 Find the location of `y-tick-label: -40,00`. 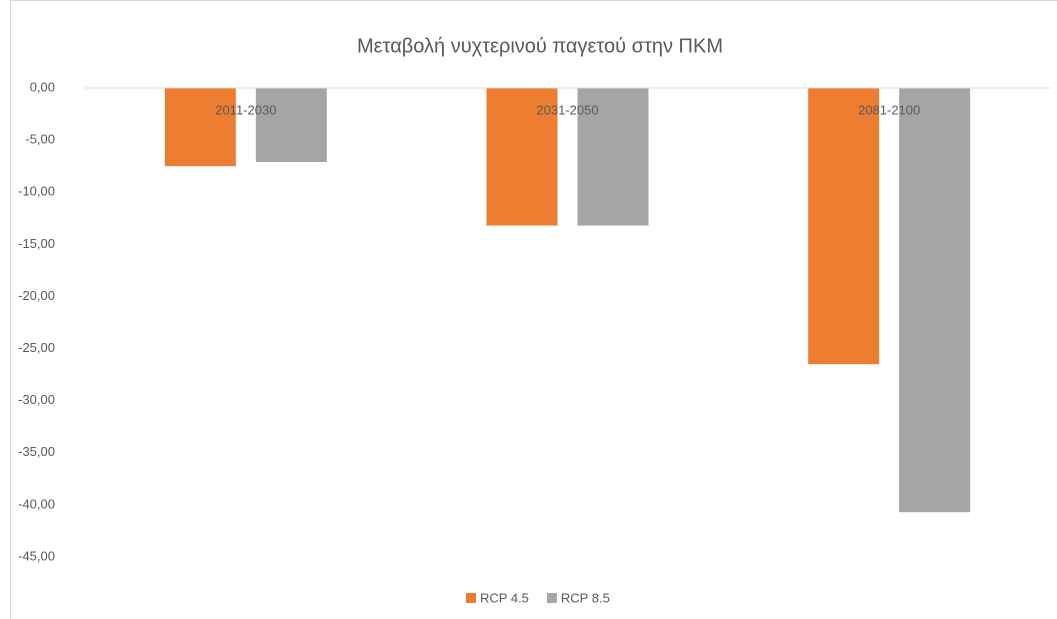

y-tick-label: -40,00 is located at coordinates (36, 503).